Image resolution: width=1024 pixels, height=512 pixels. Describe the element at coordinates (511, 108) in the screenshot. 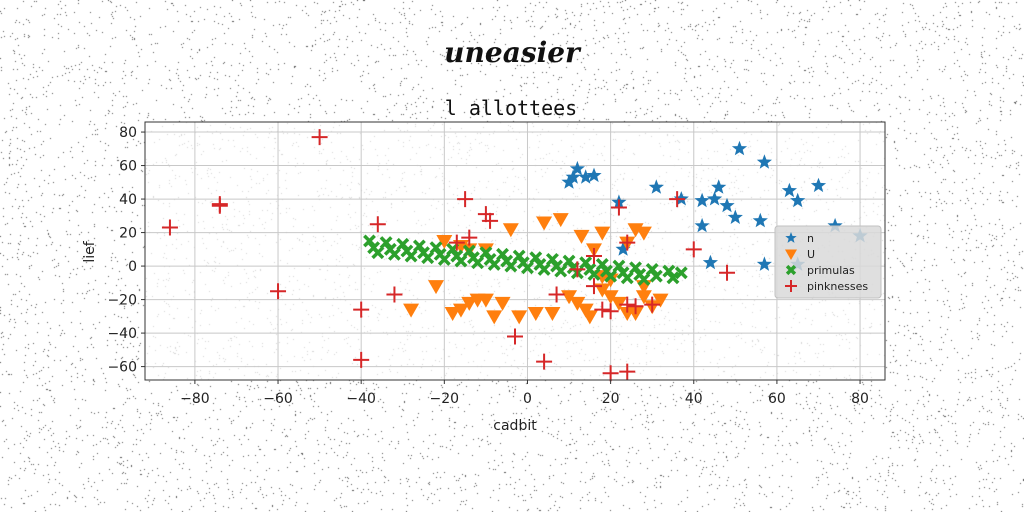

I see `chart-title: l allottees` at that location.